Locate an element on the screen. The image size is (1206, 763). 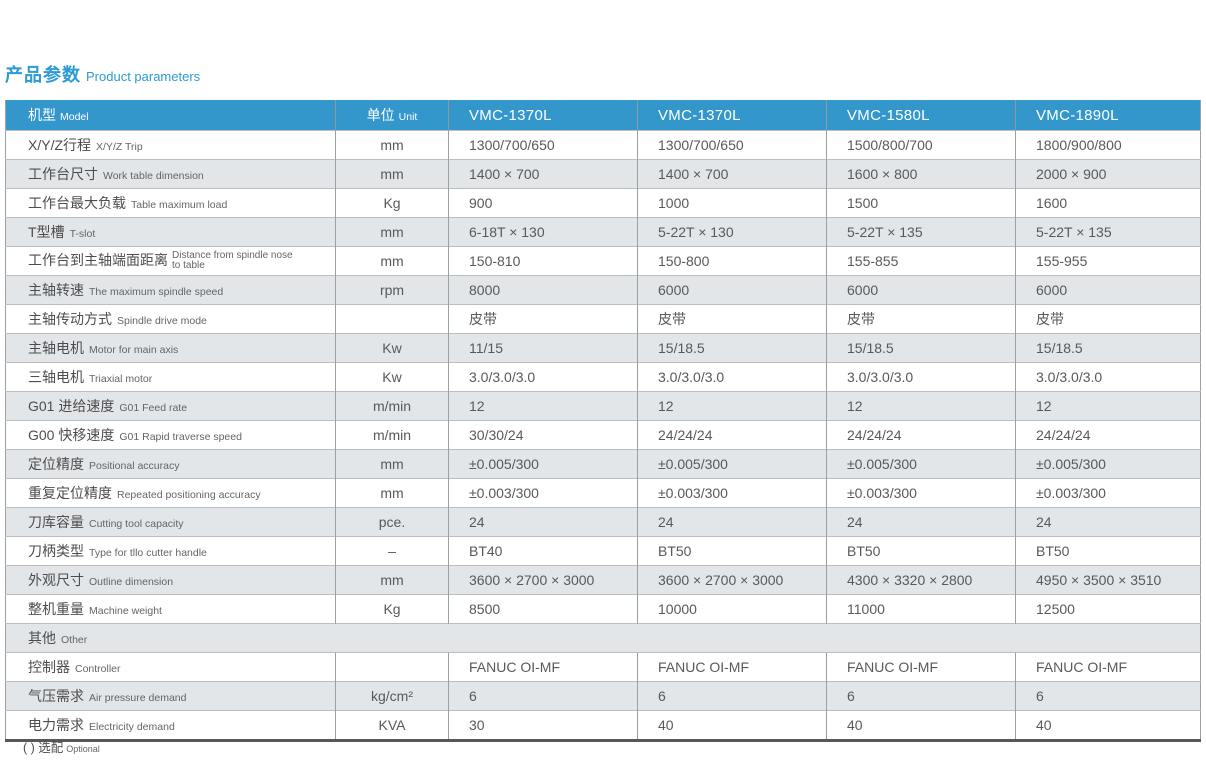
param-label-cell: G00 快移速度 G01 Rapid traverse speed is located at coordinates (170, 435).